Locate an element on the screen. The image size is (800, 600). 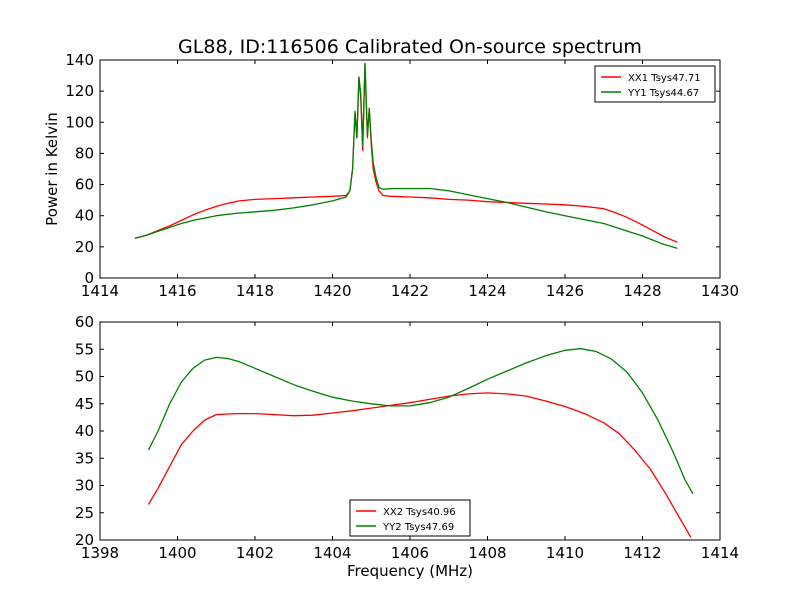
x-tick-label: 1398 is located at coordinates (100, 553).